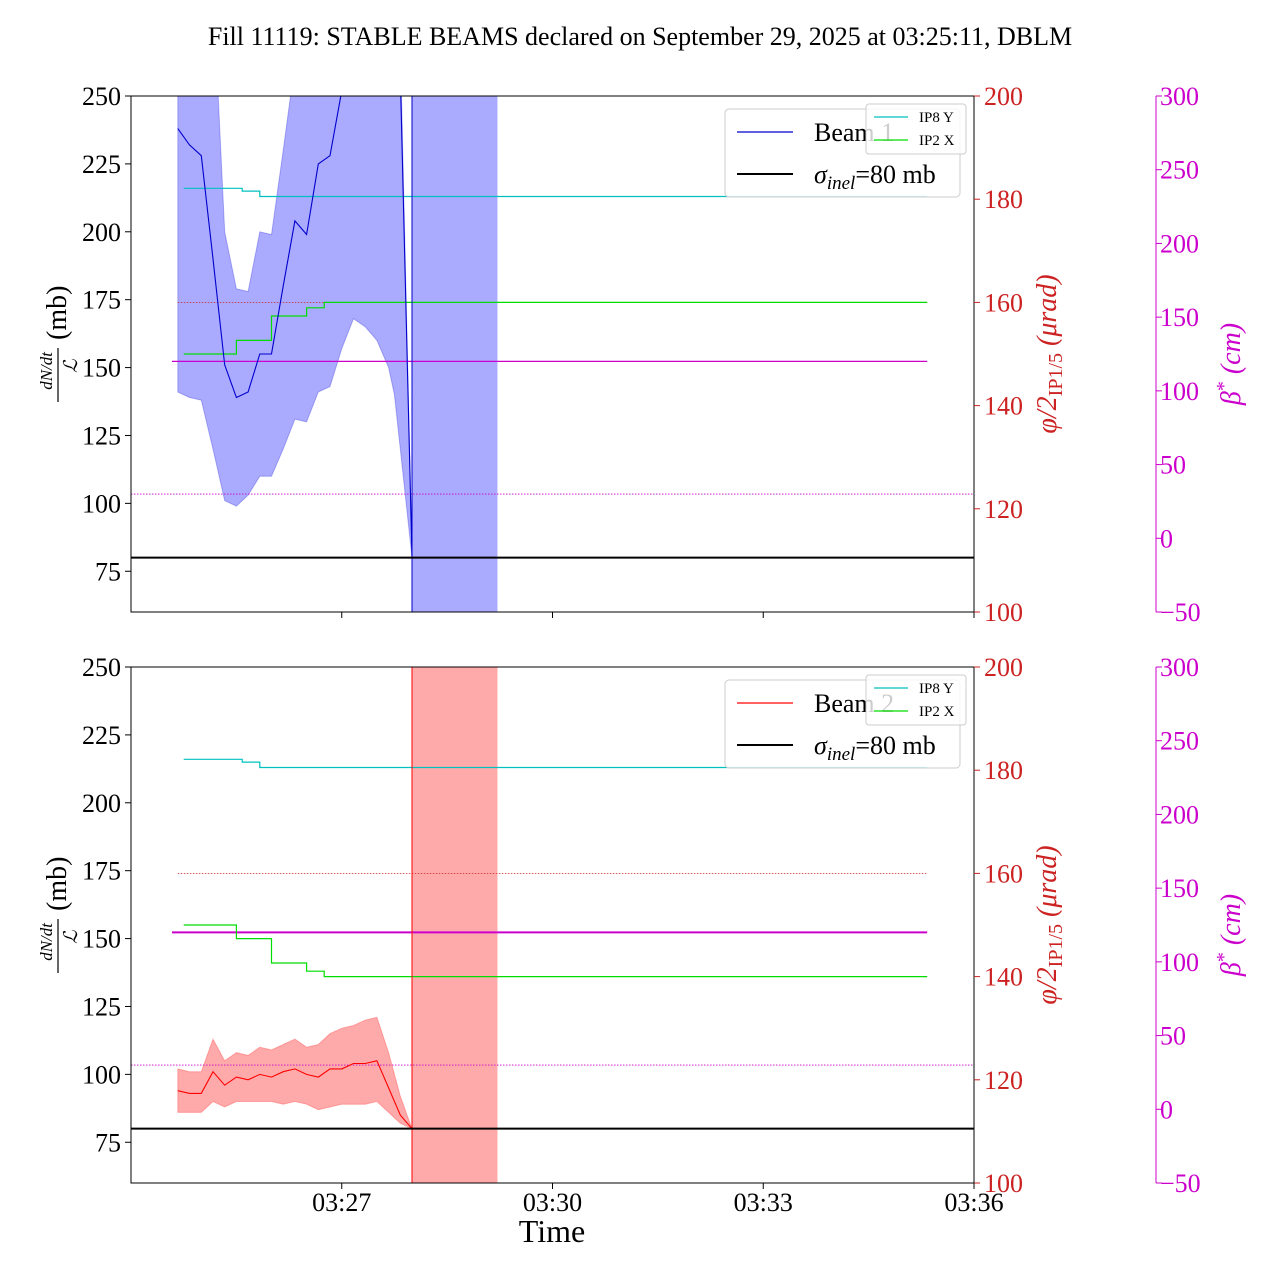 This screenshot has height=1280, width=1280. Describe the element at coordinates (341, 1202) in the screenshot. I see `x-tick-label: 03:27` at that location.